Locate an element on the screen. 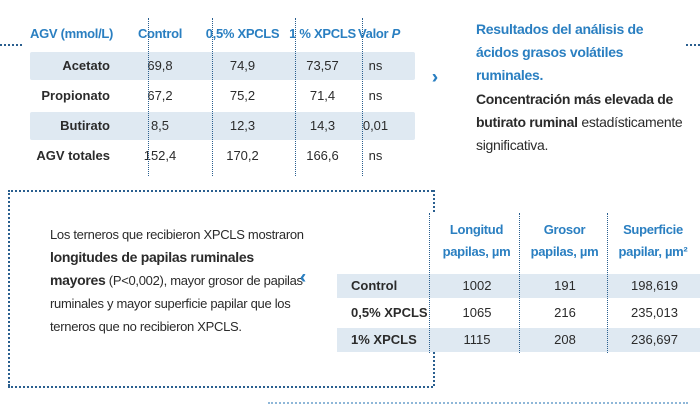 The height and width of the screenshot is (405, 700). cell-grosor: 208 is located at coordinates (565, 339).